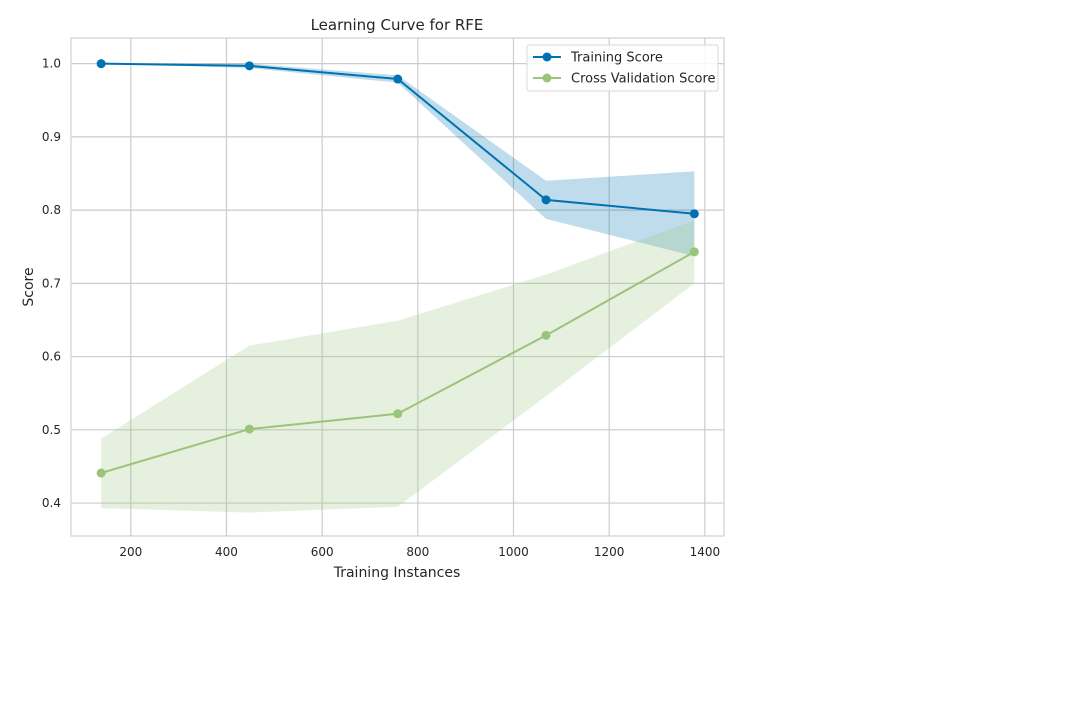  I want to click on x-tick-label: 800, so click(417, 552).